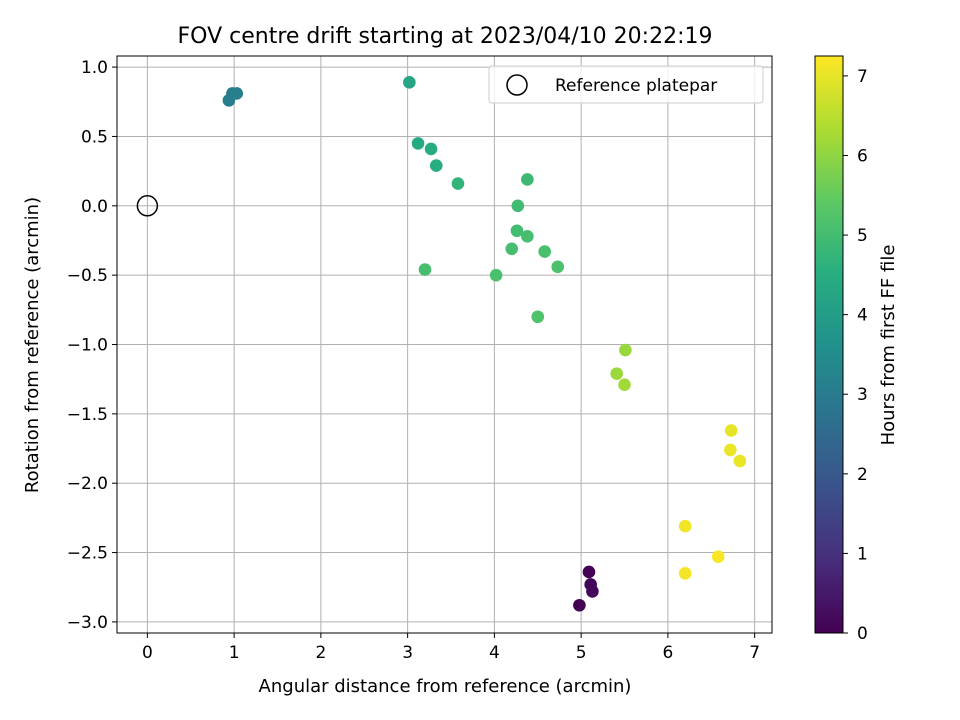 This screenshot has width=960, height=720. What do you see at coordinates (87, 484) in the screenshot?
I see `y-tick-label: −2.0` at bounding box center [87, 484].